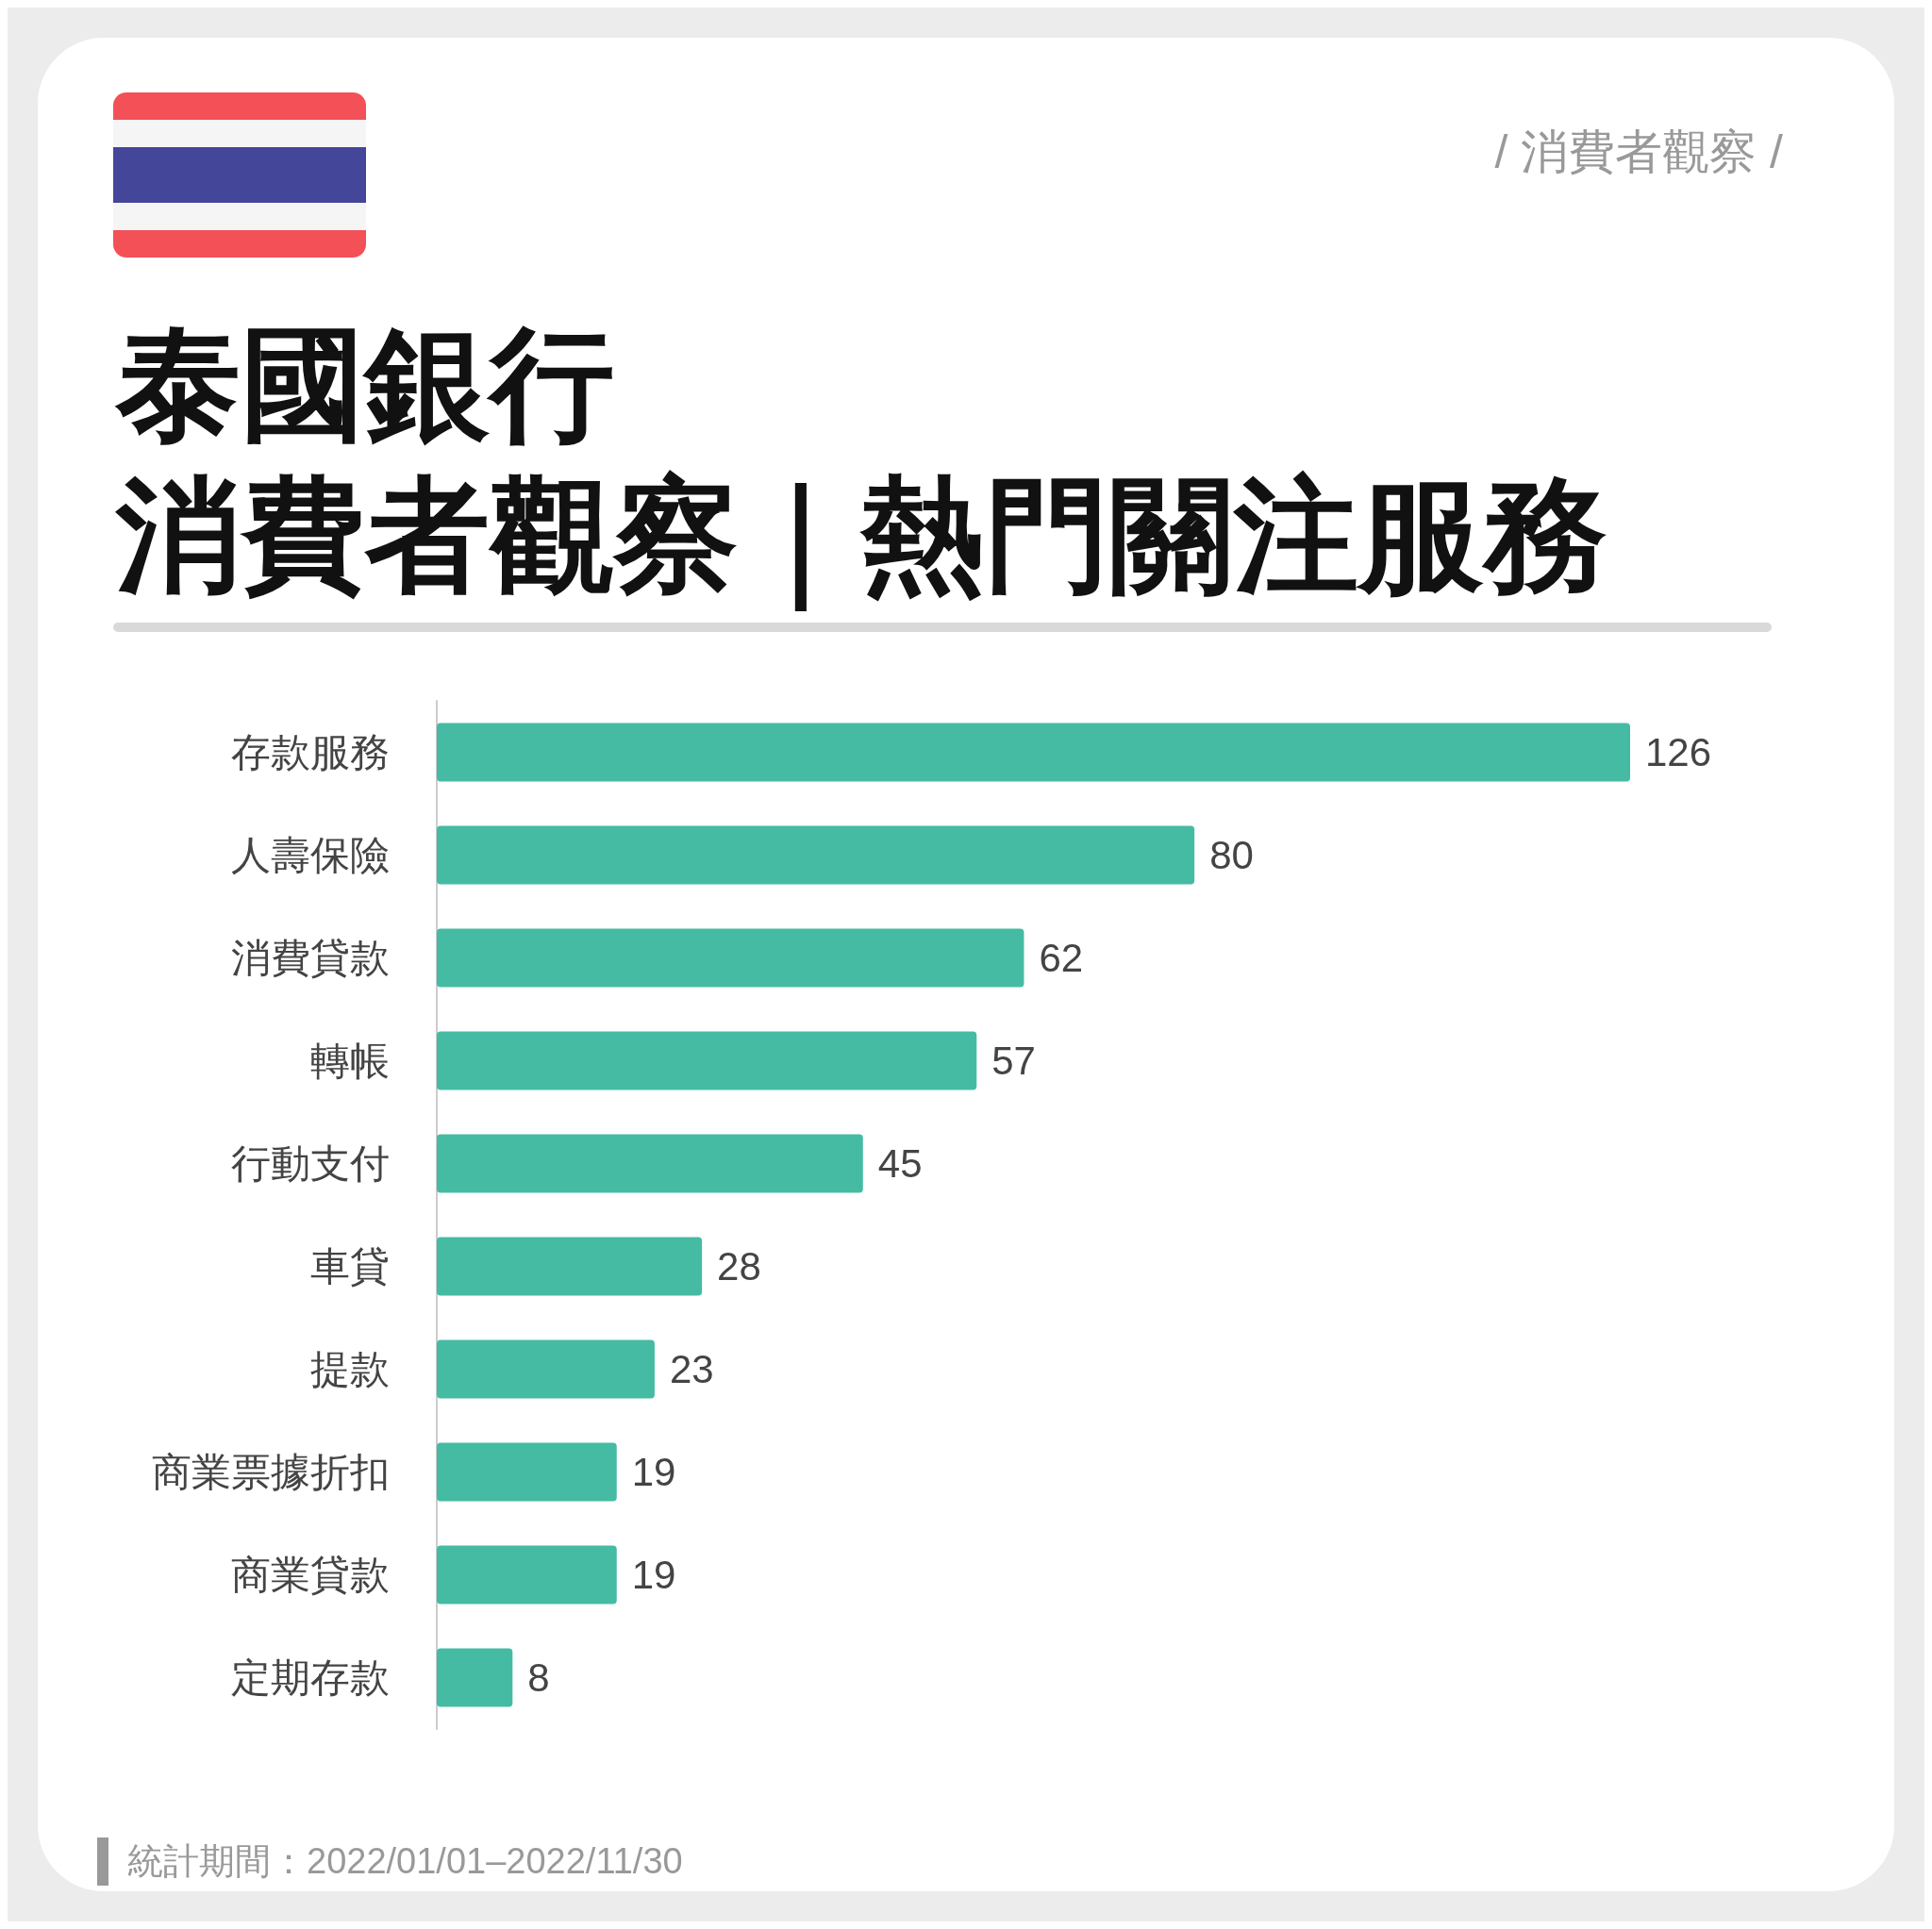 Image resolution: width=1932 pixels, height=1929 pixels. Describe the element at coordinates (861, 538) in the screenshot. I see `chart-subtitle: 消費者觀察｜熱門關注服務` at that location.